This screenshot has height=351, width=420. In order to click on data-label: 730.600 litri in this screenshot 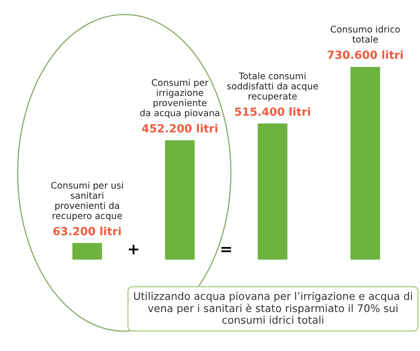, I will do `click(365, 54)`.